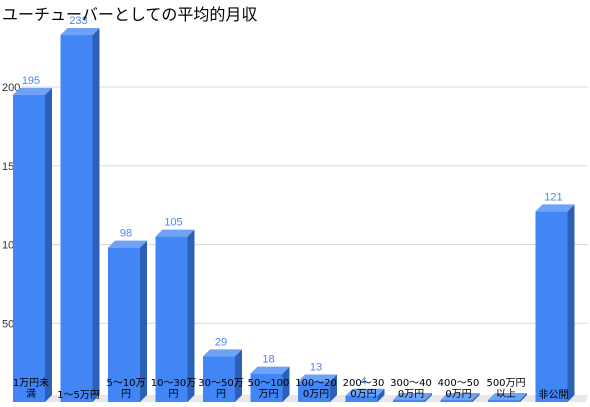 Image resolution: width=590 pixels, height=407 pixels. What do you see at coordinates (8, 324) in the screenshot?
I see `y-tick-label: 50` at bounding box center [8, 324].